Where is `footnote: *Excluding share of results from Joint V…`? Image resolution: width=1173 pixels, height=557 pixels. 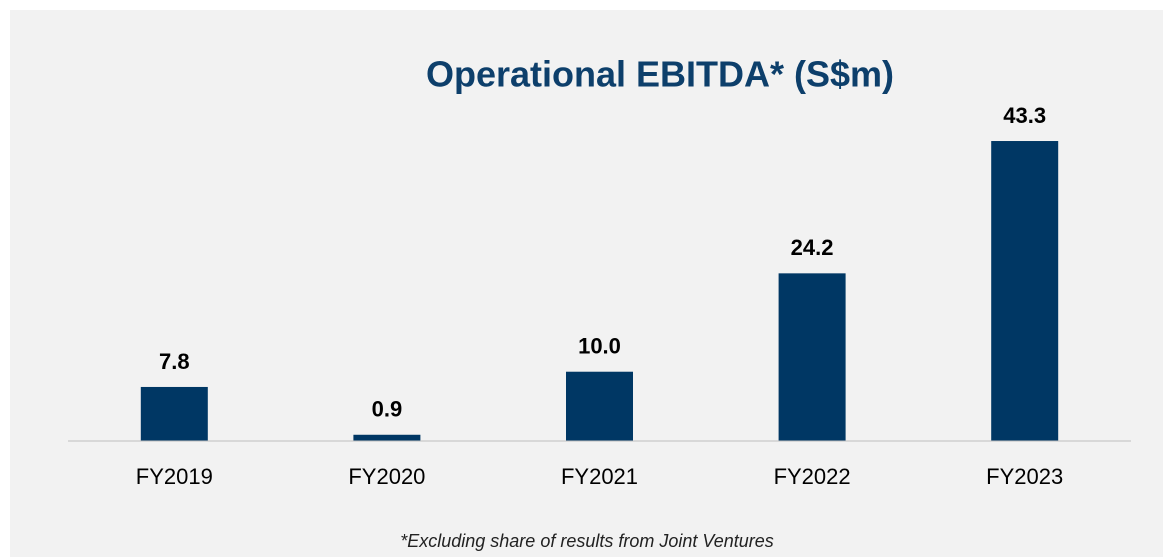 footnote: *Excluding share of results from Joint V… is located at coordinates (587, 541).